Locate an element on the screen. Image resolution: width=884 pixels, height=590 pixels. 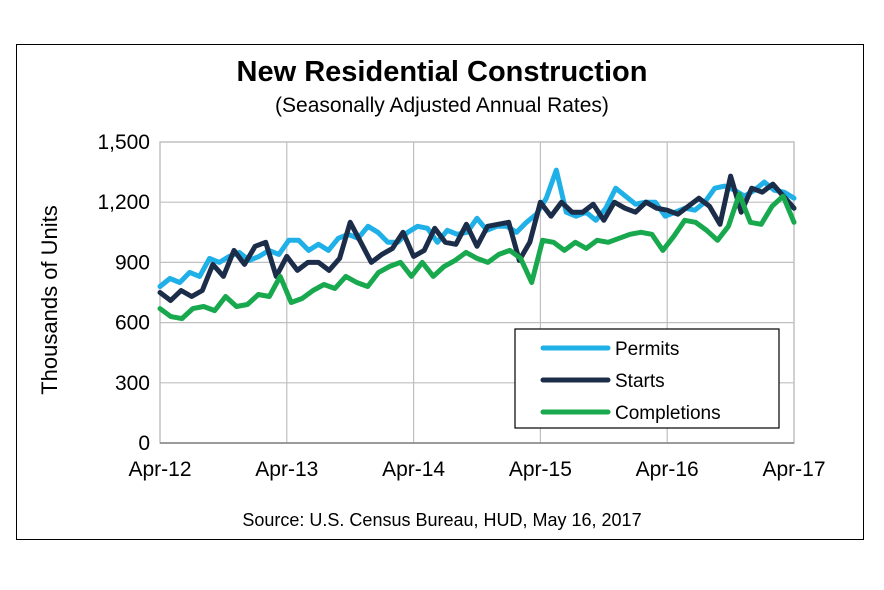
legend-label-completions: Completions is located at coordinates (668, 413).